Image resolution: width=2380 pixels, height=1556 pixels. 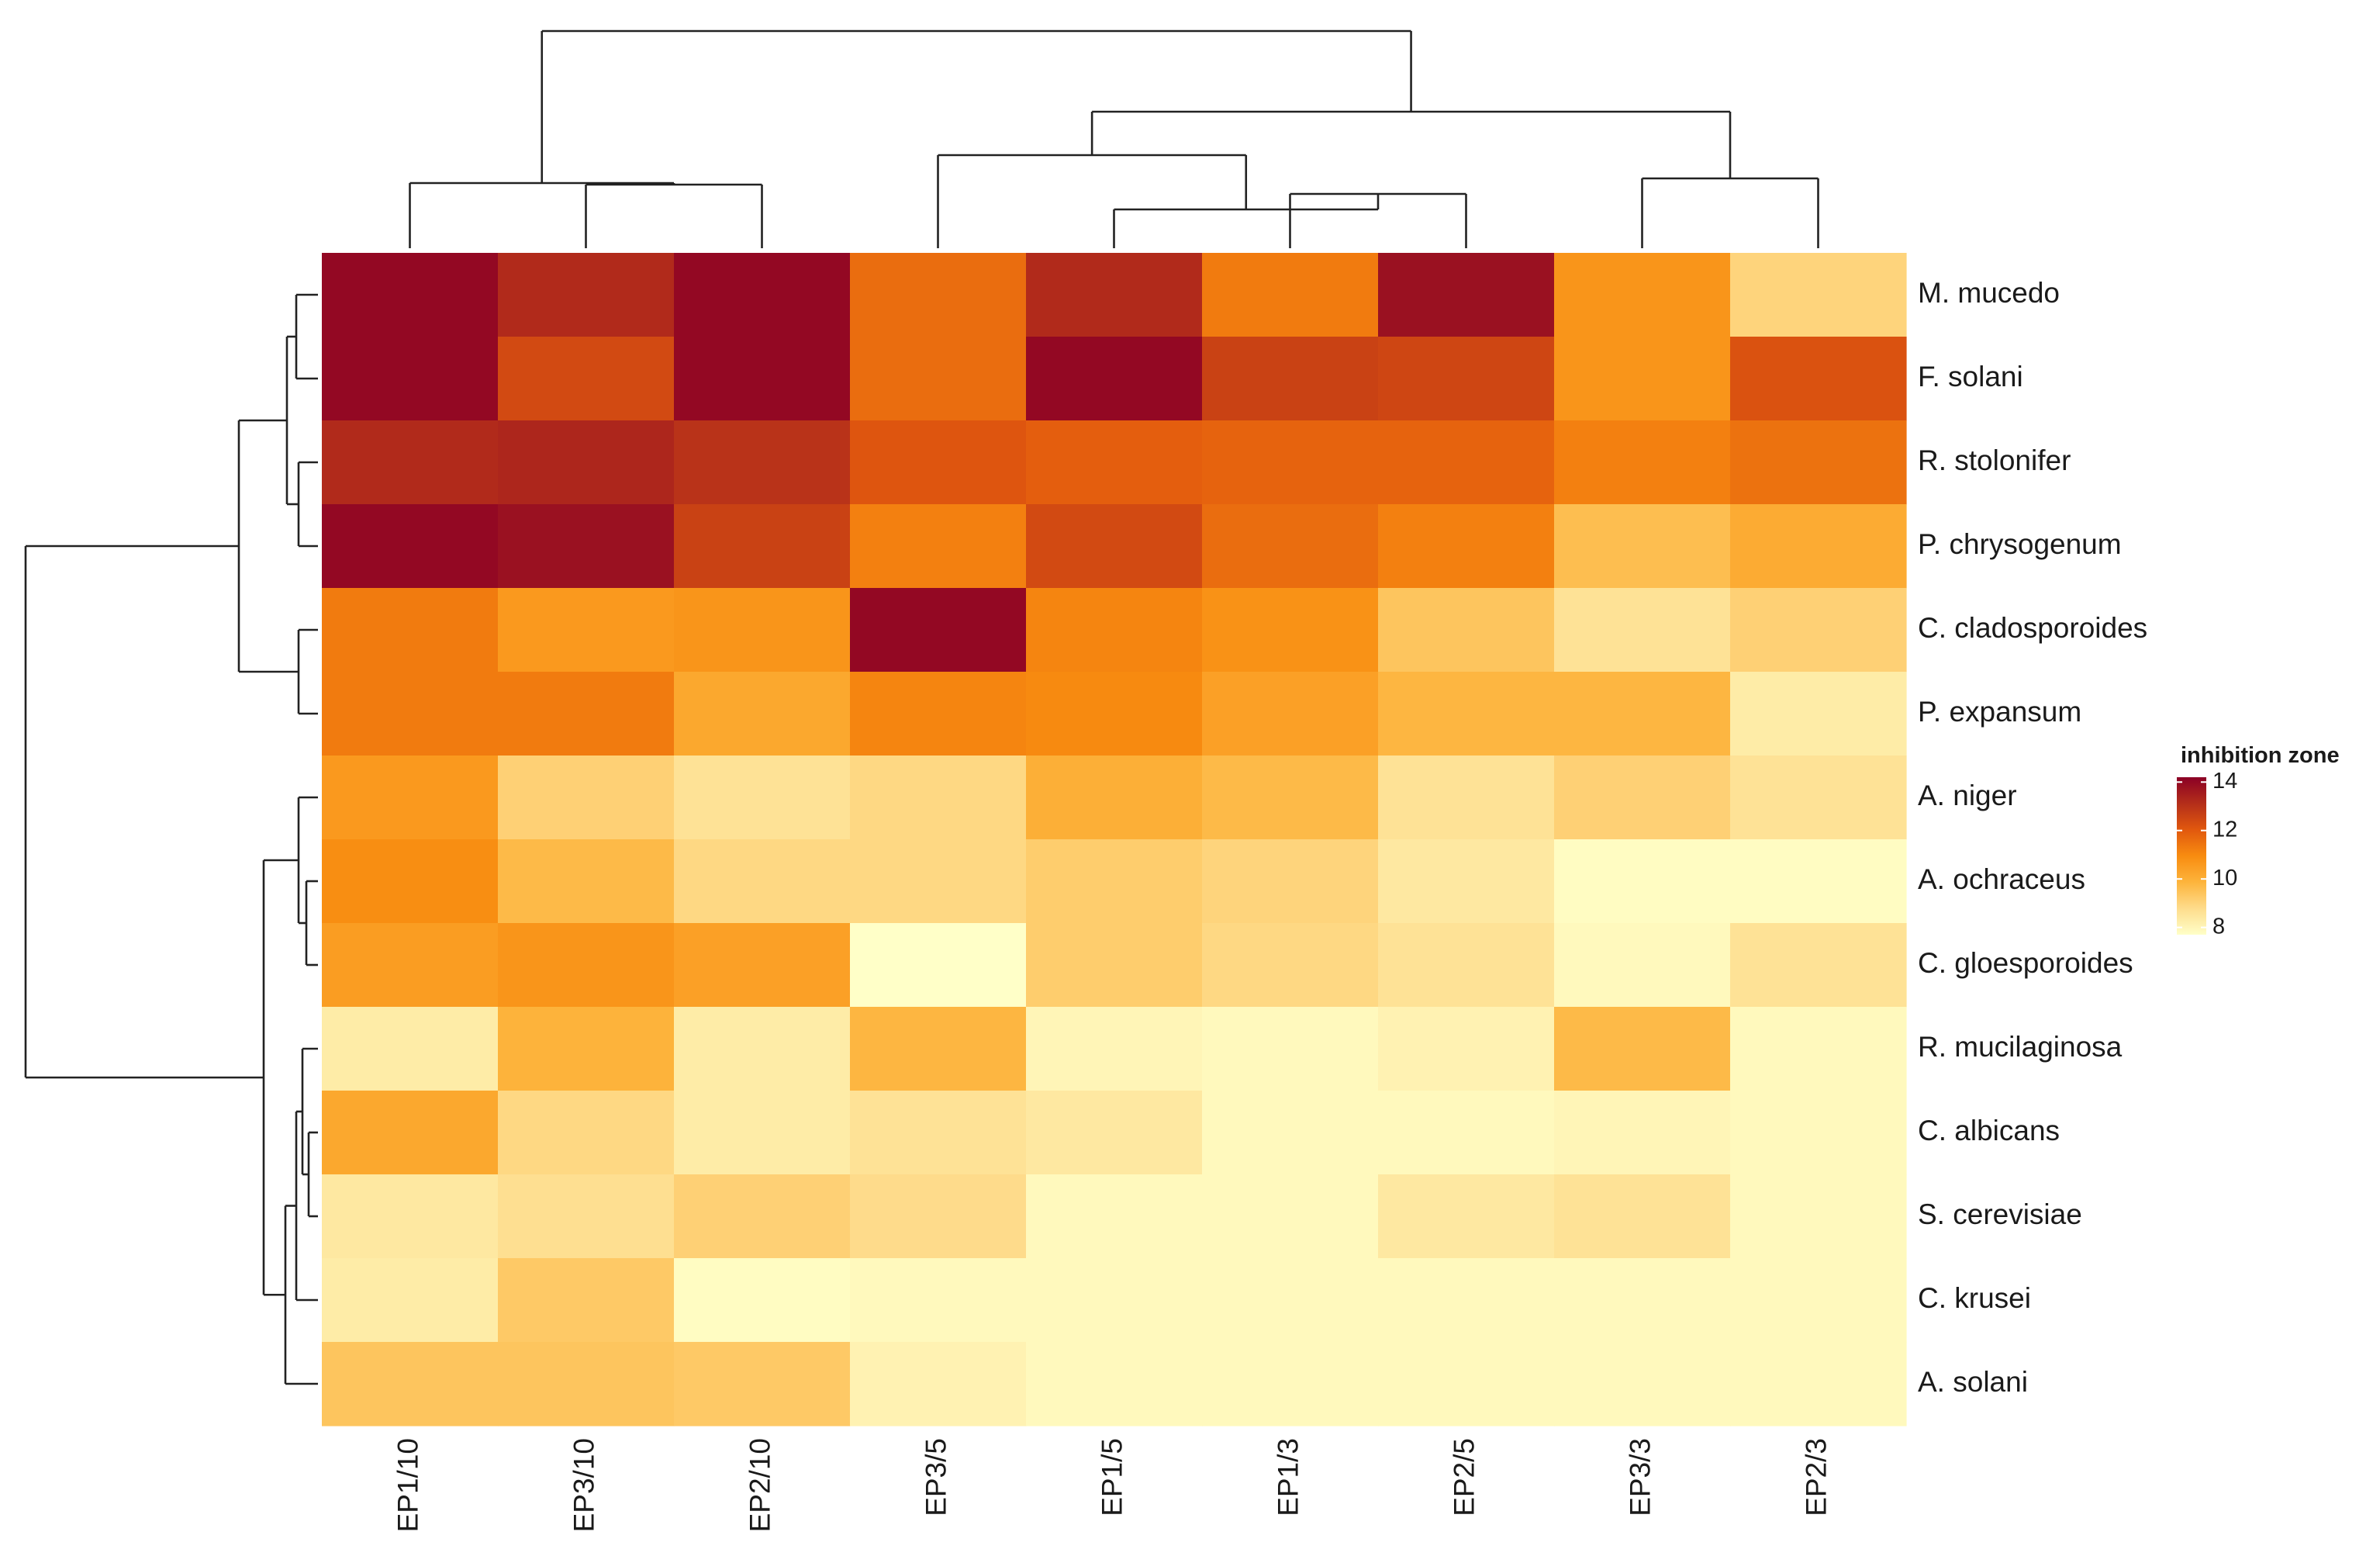 I want to click on legend-tick-label: 14, so click(x=2225, y=781).